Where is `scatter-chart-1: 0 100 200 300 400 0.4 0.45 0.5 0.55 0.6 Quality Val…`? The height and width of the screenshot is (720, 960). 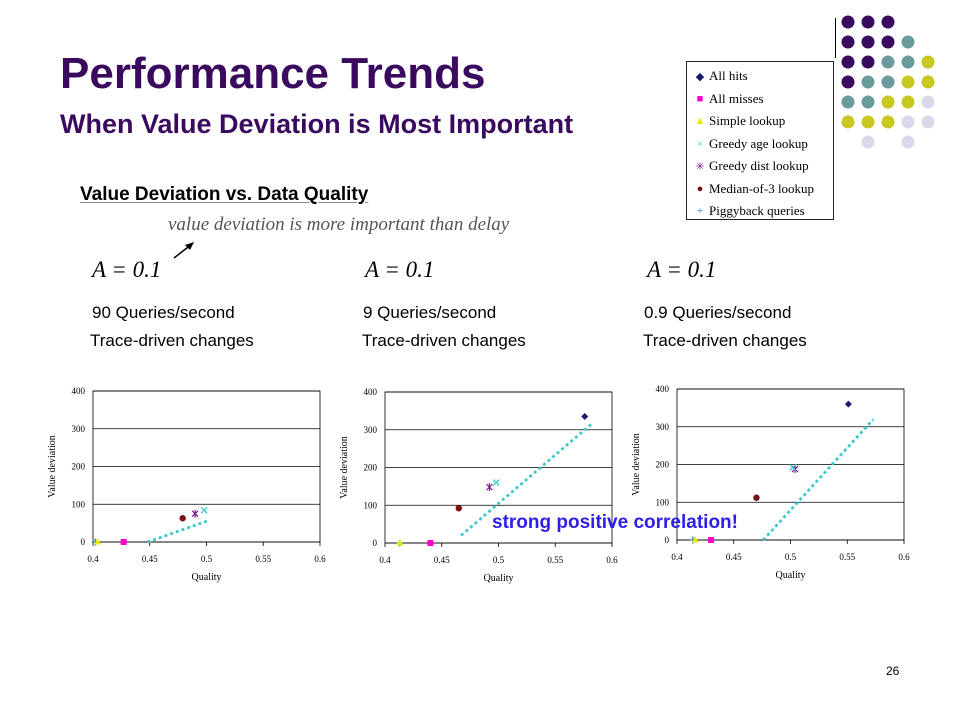 scatter-chart-1: 0 100 200 300 400 0.4 0.45 0.5 0.55 0.6 Quality Val… is located at coordinates (188, 487).